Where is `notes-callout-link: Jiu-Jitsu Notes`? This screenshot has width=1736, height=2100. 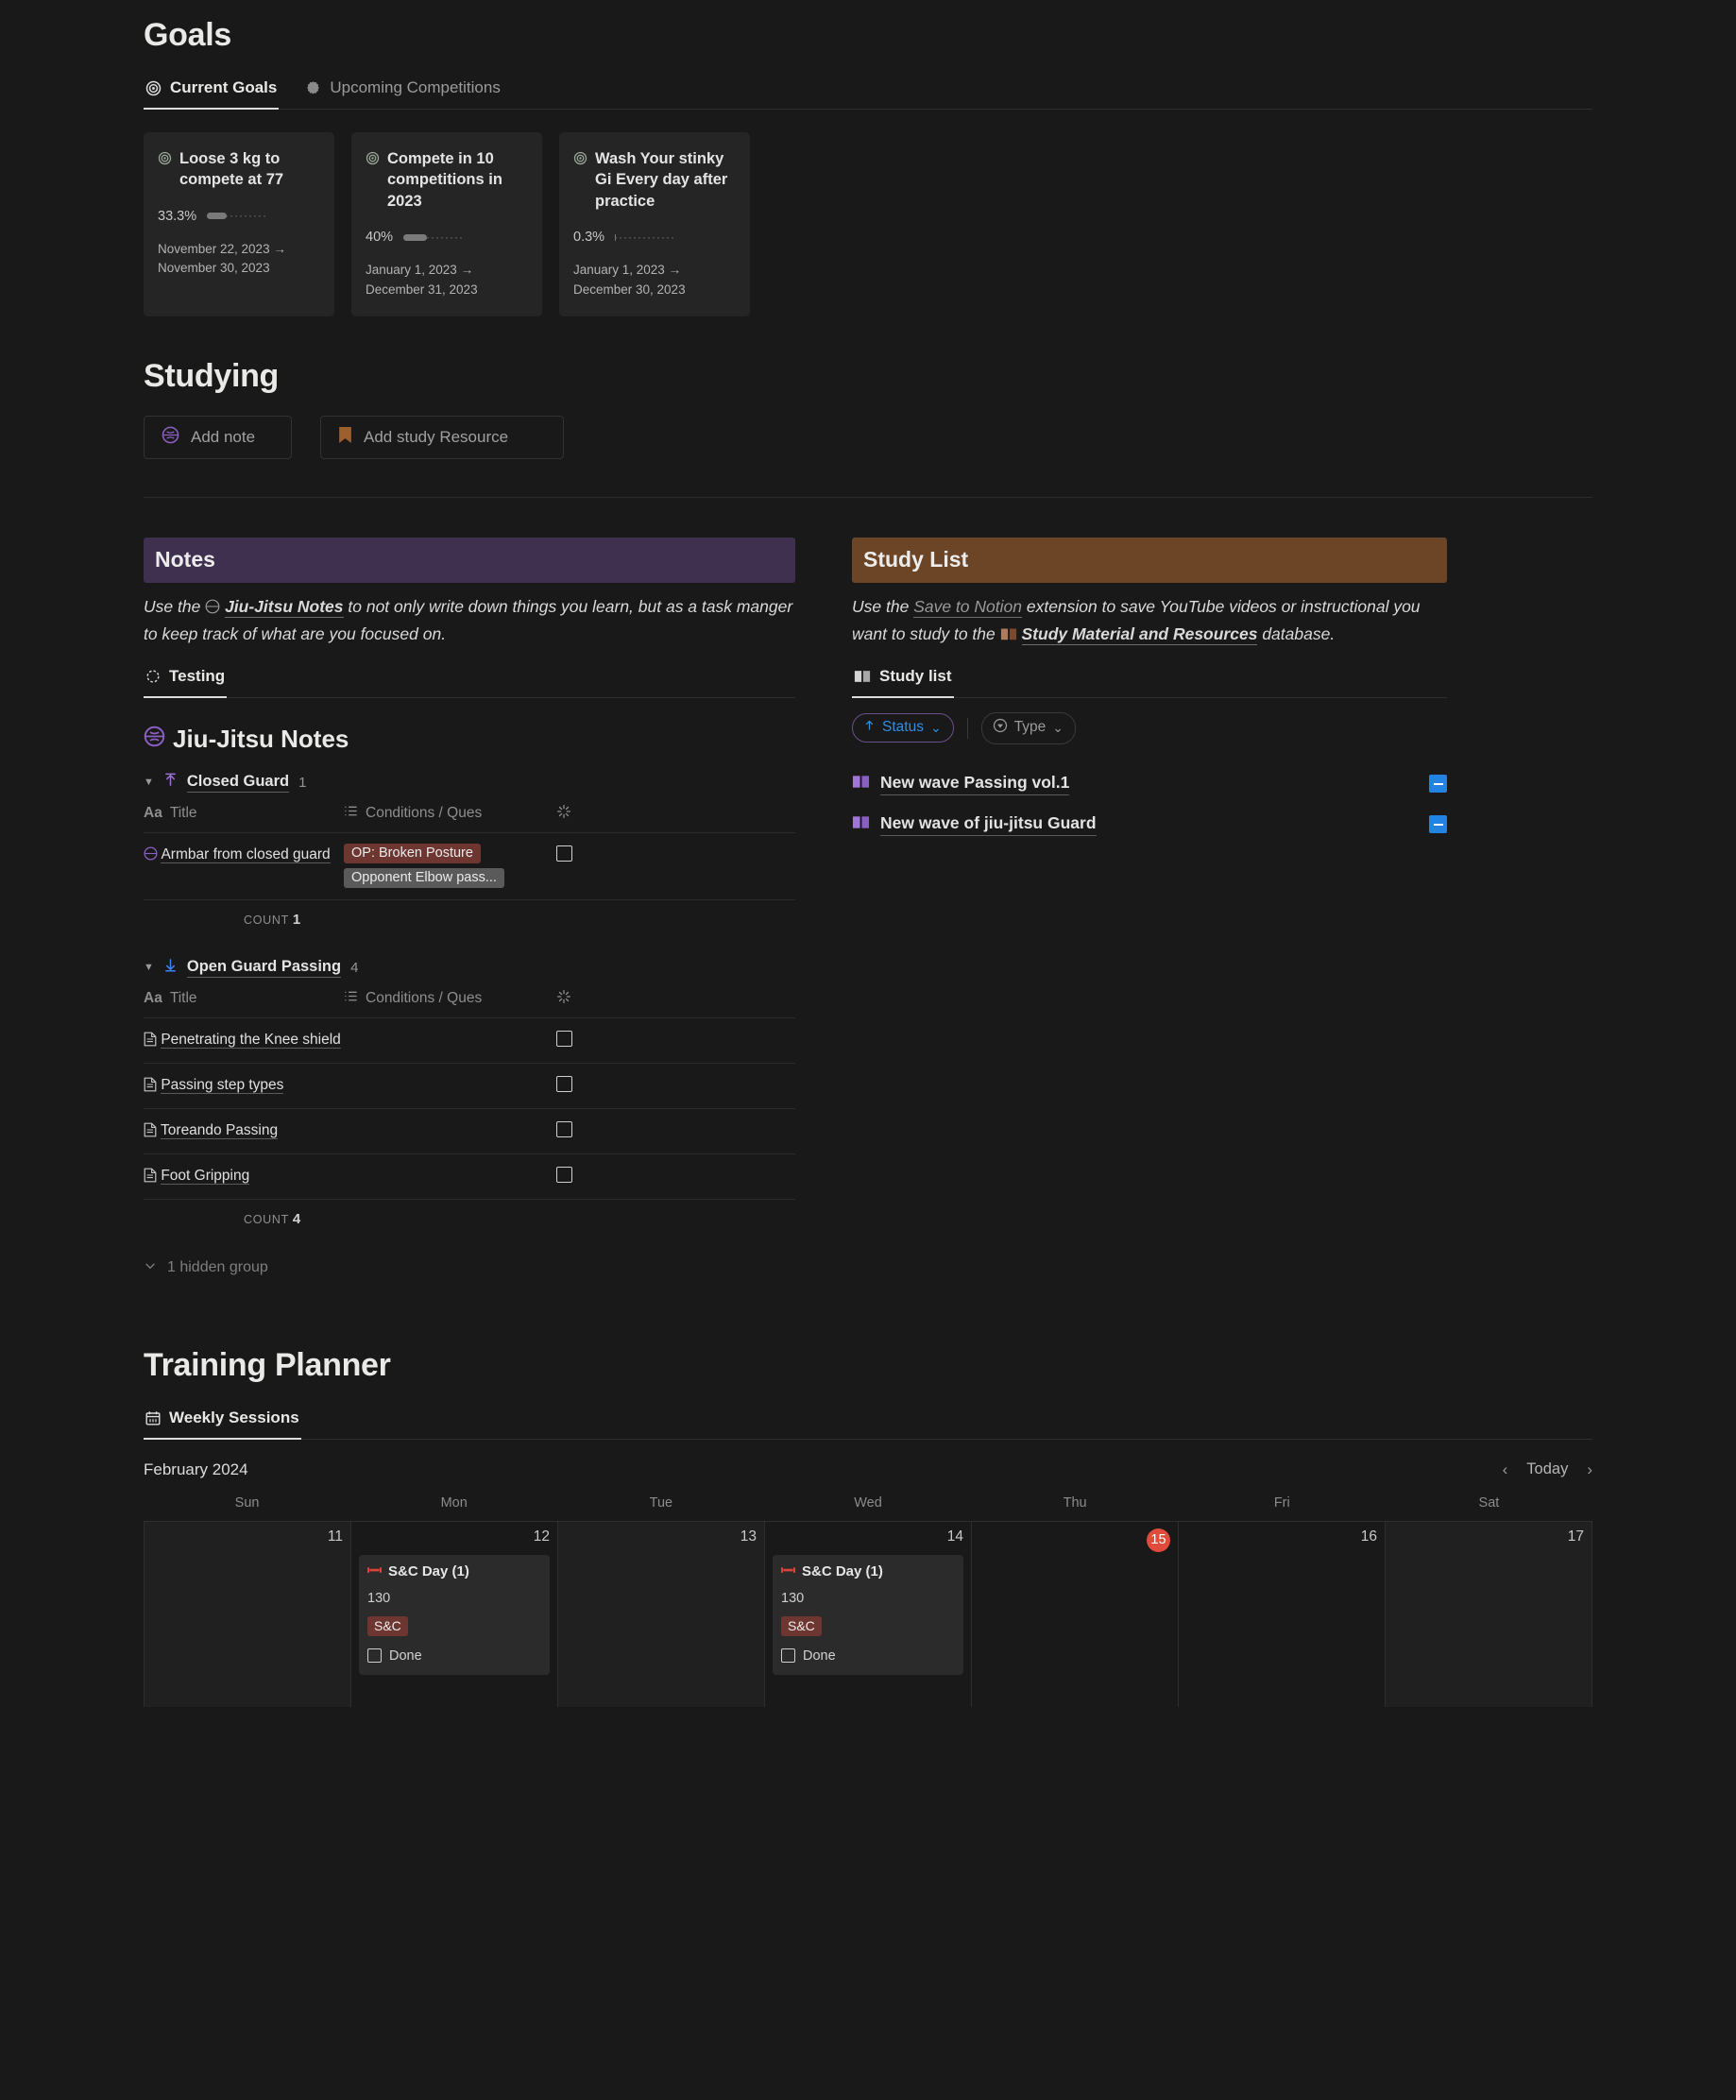
notes-callout-link: Jiu-Jitsu Notes is located at coordinates (285, 607).